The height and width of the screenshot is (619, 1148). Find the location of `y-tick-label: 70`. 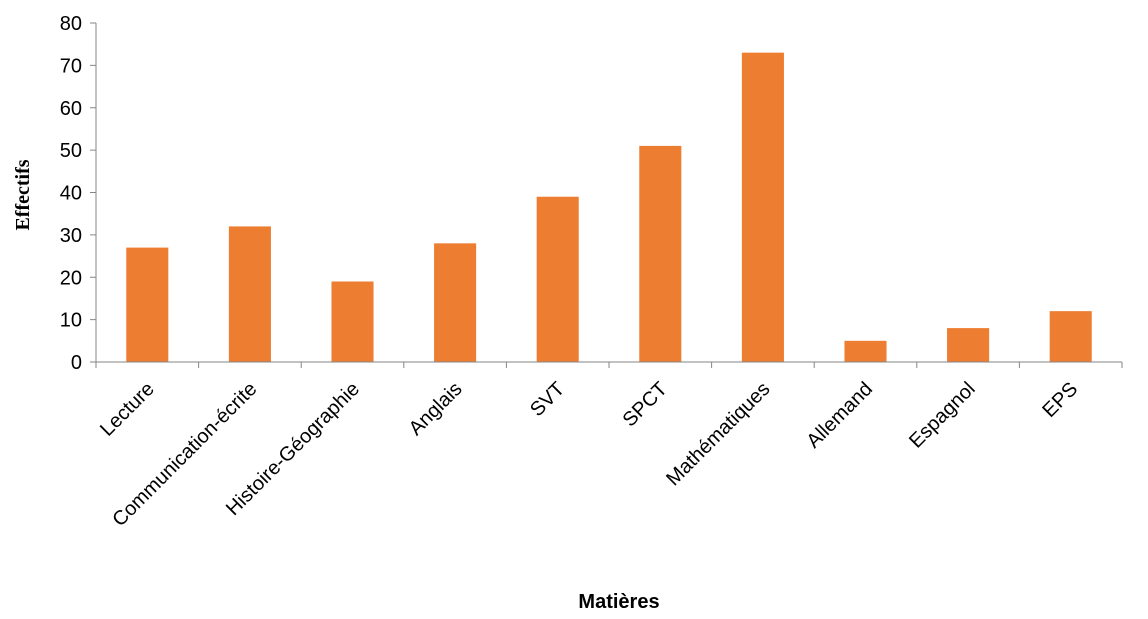

y-tick-label: 70 is located at coordinates (71, 66).